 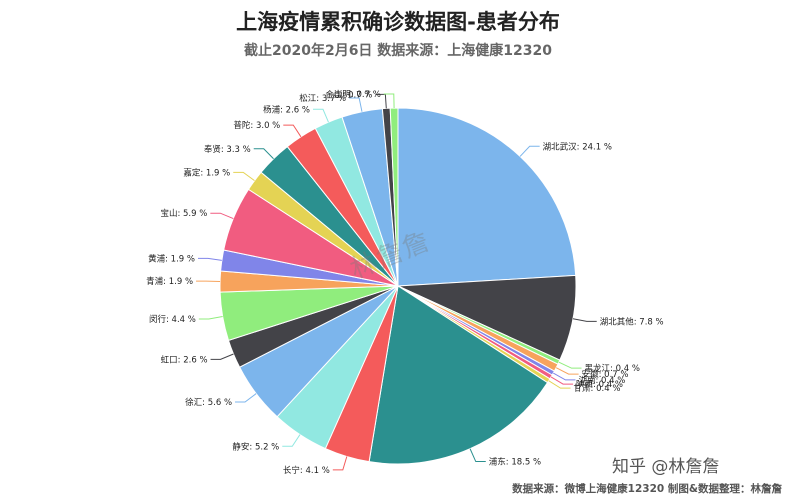 What do you see at coordinates (632, 321) in the screenshot?
I see `pie-label-1: 湖北其他: 7.8 %` at bounding box center [632, 321].